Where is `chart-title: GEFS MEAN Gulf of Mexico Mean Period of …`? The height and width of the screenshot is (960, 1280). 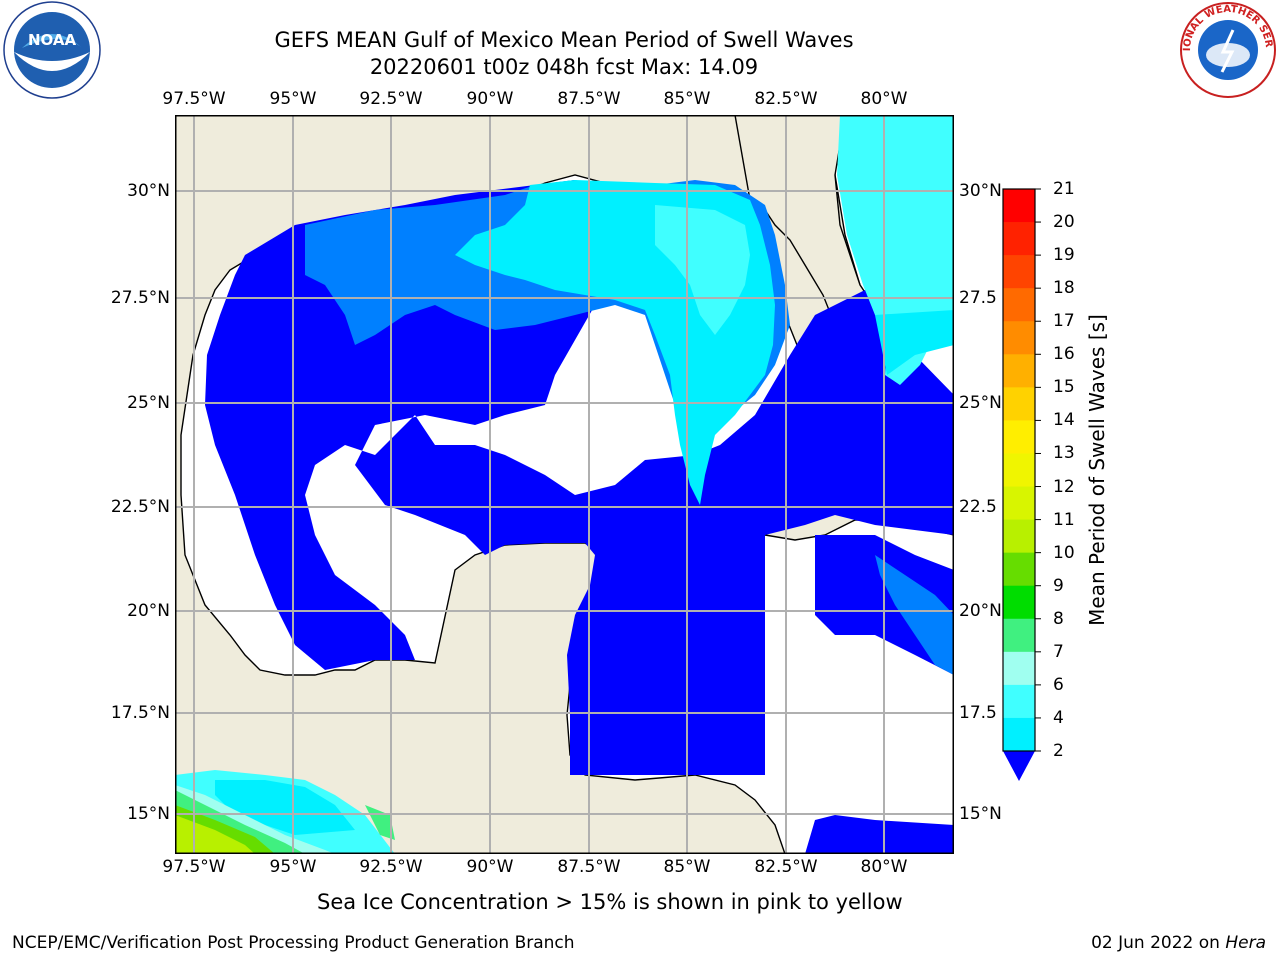
chart-title: GEFS MEAN Gulf of Mexico Mean Period of … is located at coordinates (564, 40).